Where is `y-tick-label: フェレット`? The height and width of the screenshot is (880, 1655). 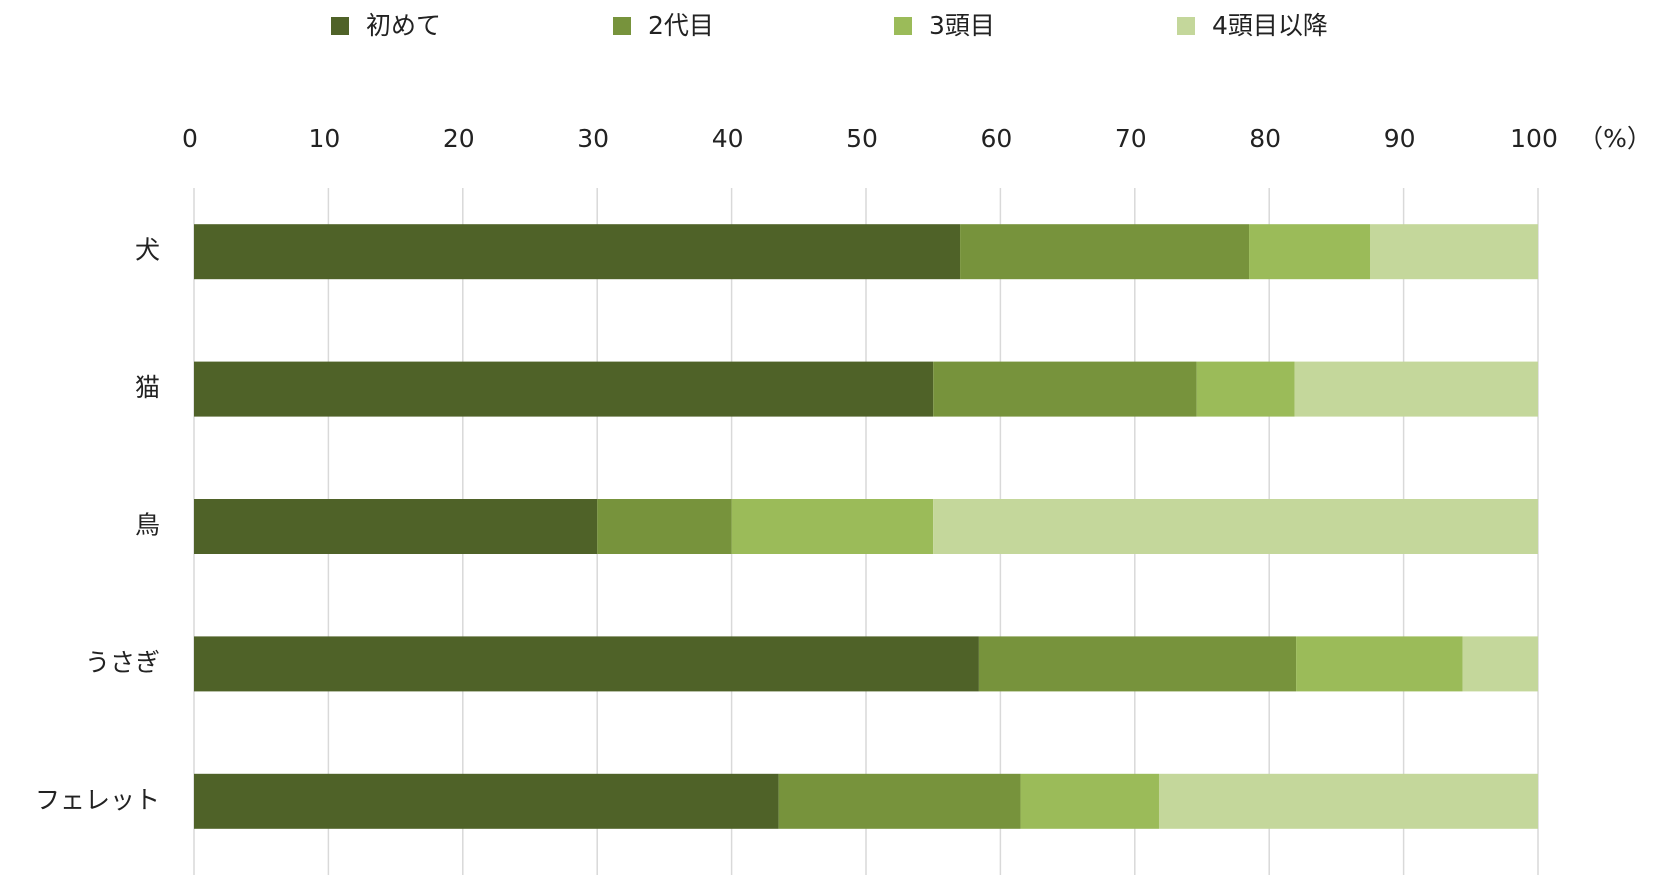
y-tick-label: フェレット is located at coordinates (97, 799).